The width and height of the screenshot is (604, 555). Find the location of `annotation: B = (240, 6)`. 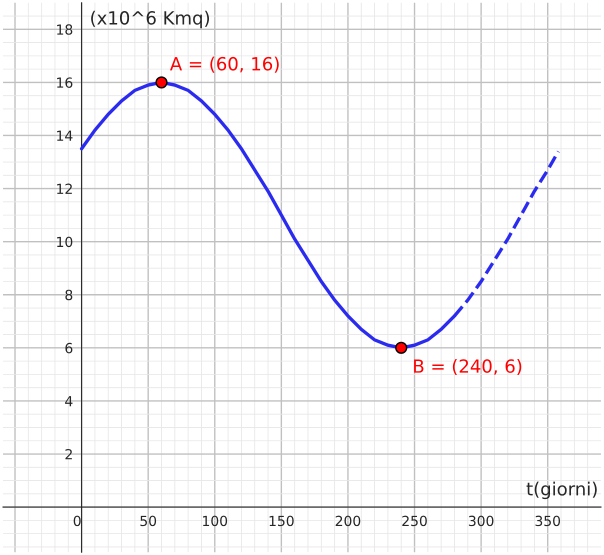

annotation: B = (240, 6) is located at coordinates (468, 367).